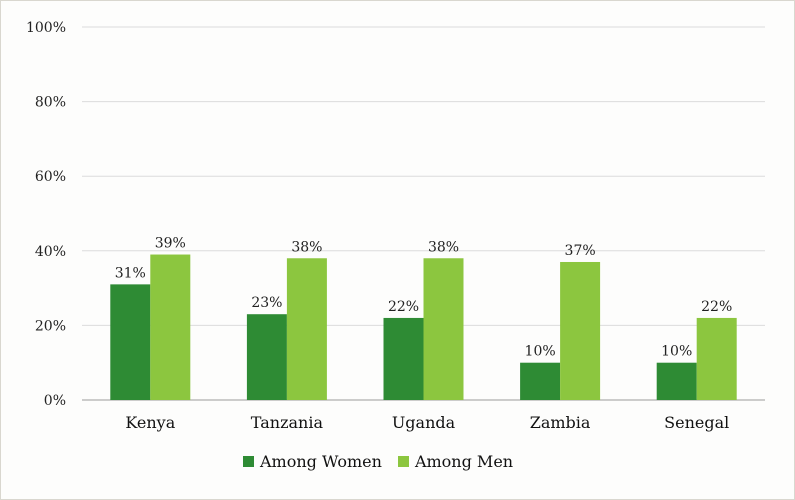 This screenshot has height=500, width=795. What do you see at coordinates (716, 358) in the screenshot?
I see `bar-men-senegal` at bounding box center [716, 358].